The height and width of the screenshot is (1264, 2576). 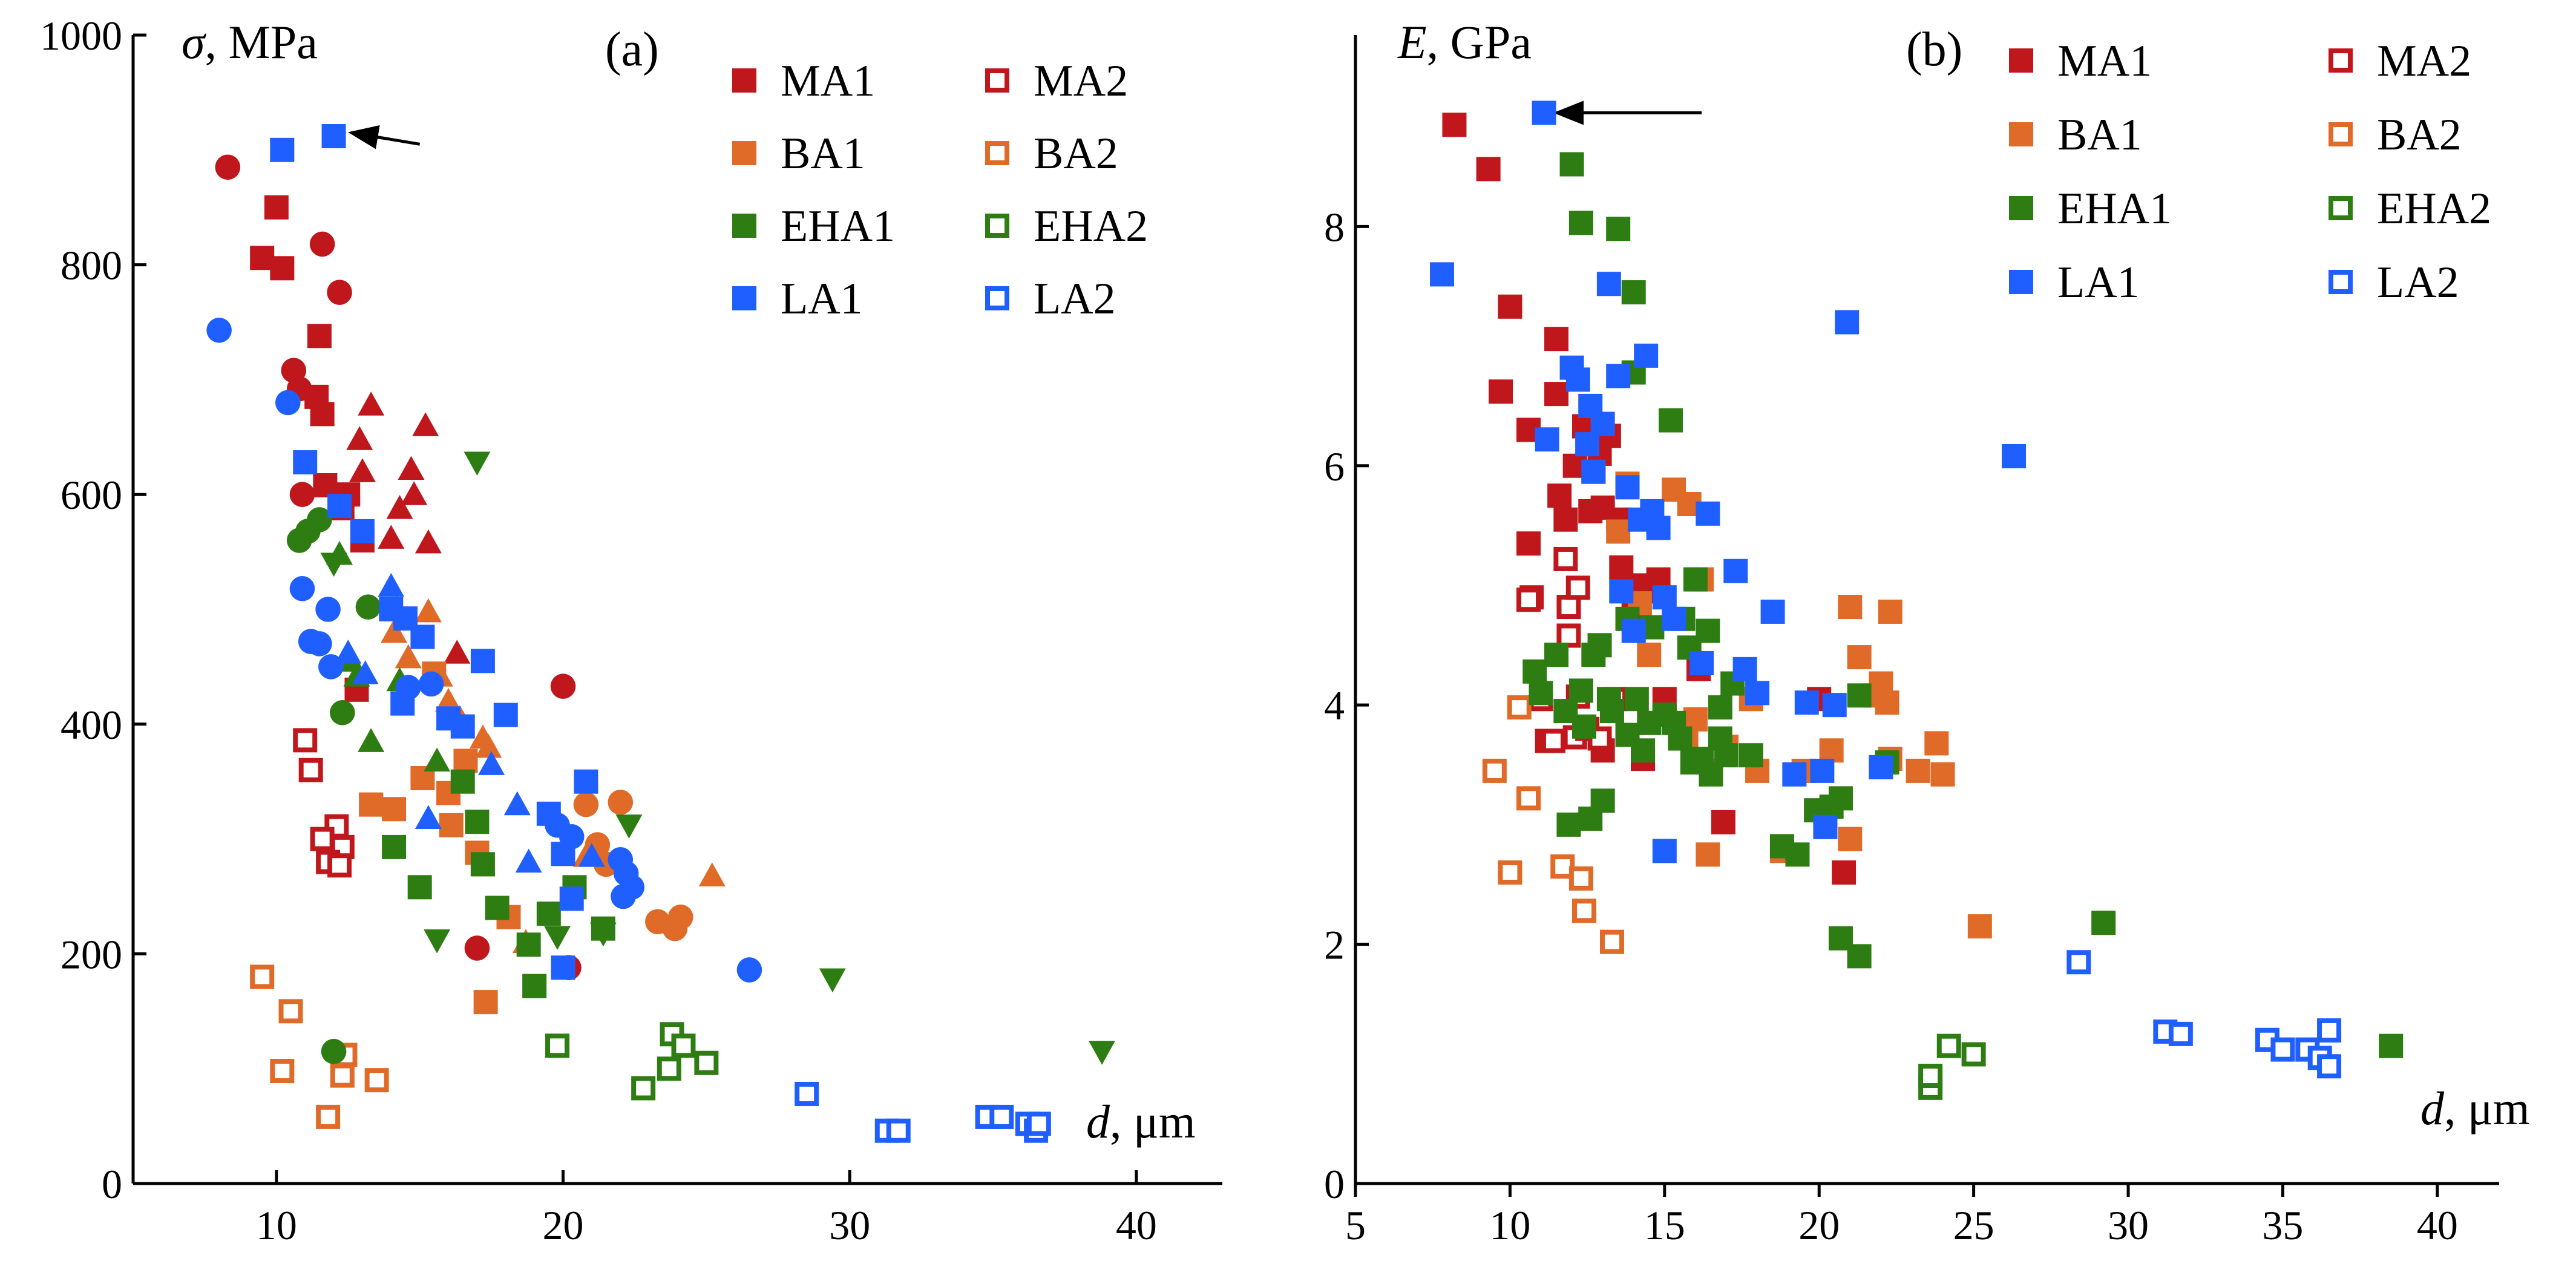 I want to click on panel-b-y-tick-label: 4, so click(x=1334, y=706).